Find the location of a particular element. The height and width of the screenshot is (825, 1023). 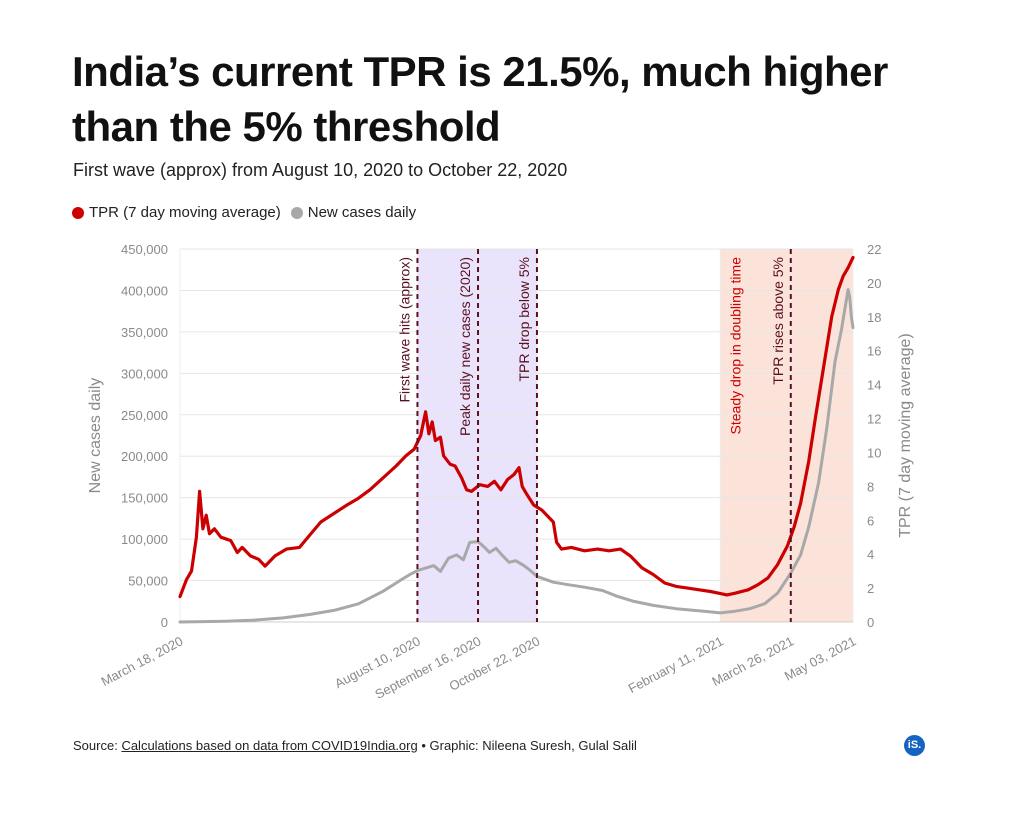

y-right-tick-label: 2 is located at coordinates (870, 588).